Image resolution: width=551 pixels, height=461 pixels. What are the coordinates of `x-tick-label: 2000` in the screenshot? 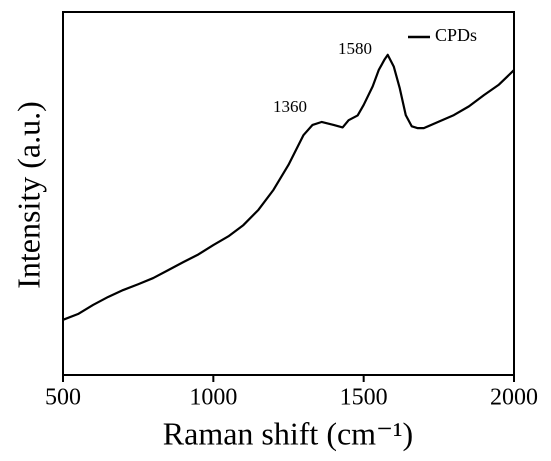 It's located at (514, 398).